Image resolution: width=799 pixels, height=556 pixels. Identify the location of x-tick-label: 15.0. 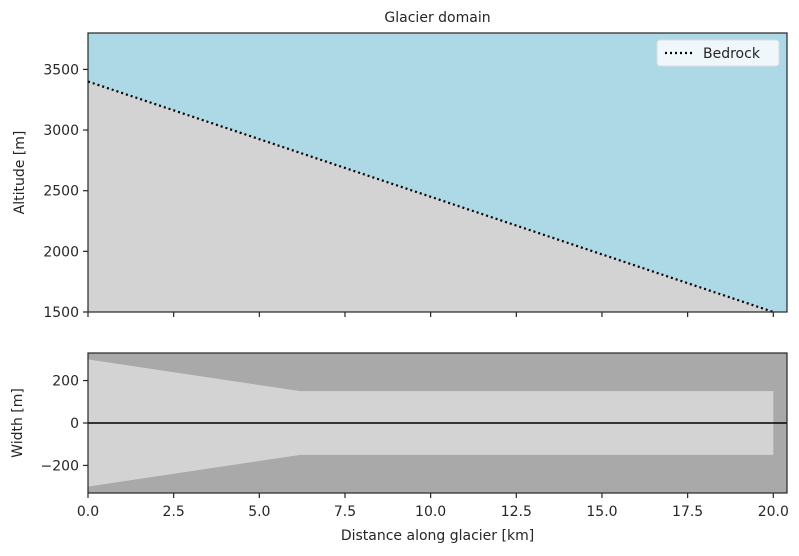
(601, 512).